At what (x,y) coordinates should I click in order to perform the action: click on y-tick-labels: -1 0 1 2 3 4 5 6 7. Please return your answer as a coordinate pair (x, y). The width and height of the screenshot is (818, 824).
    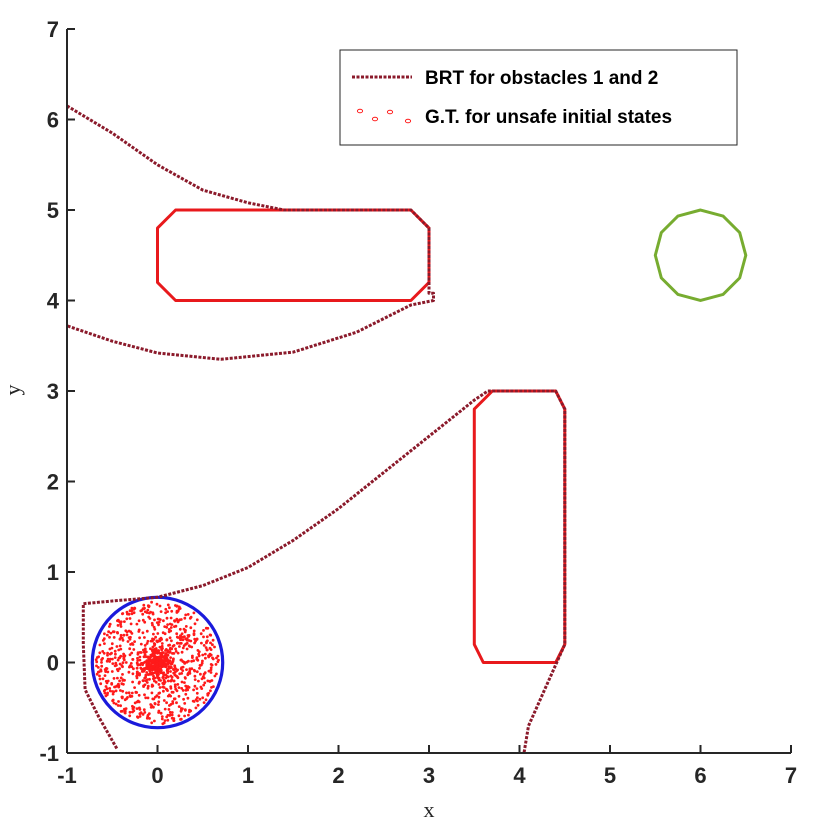
    Looking at the image, I should click on (49, 391).